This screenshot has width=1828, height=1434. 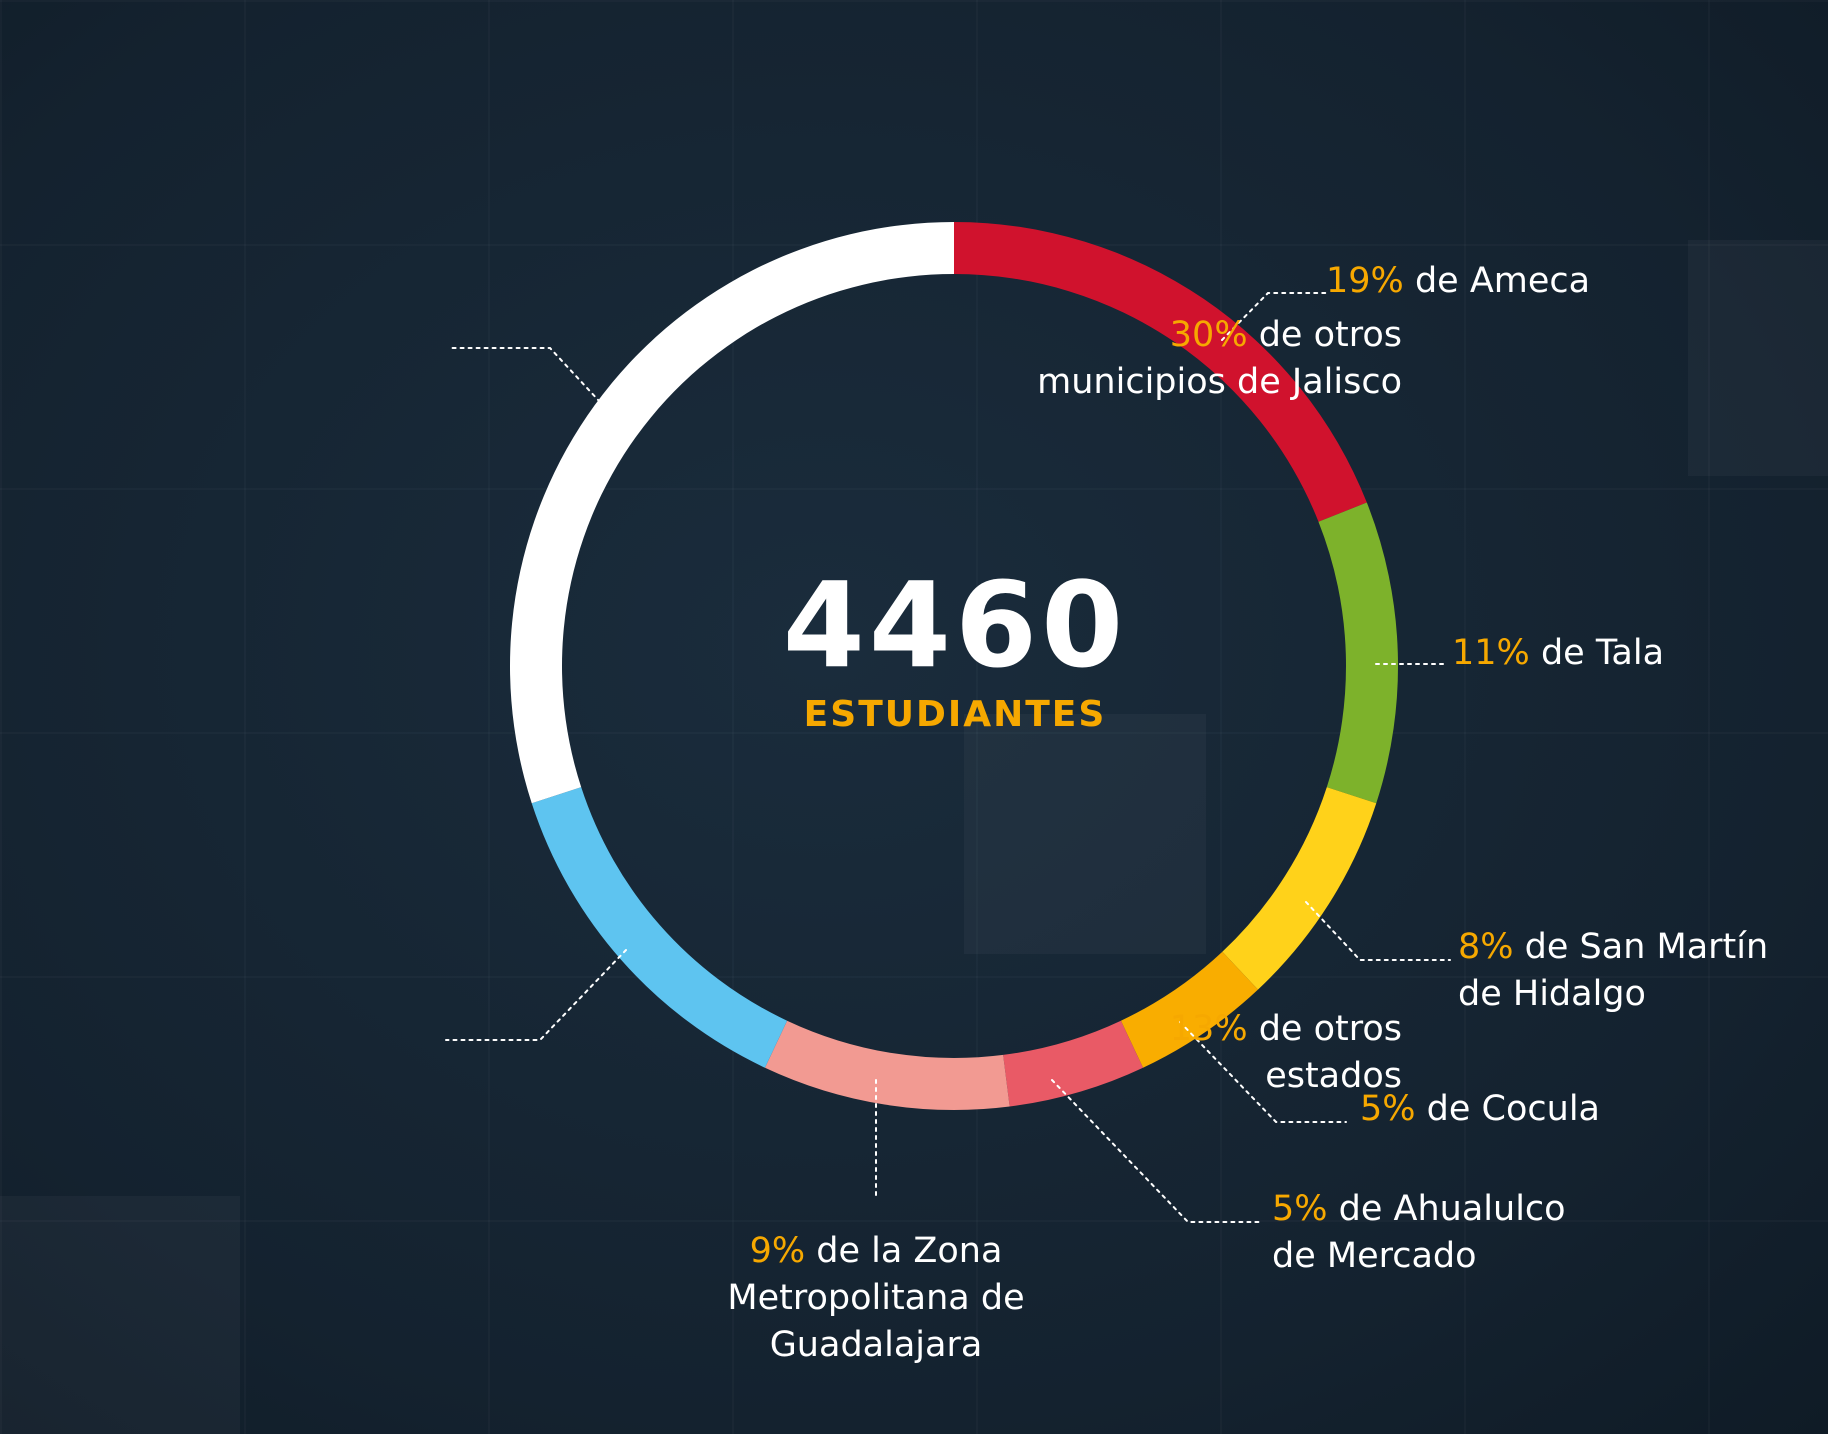 I want to click on slice-label-line: Guadalajara, so click(x=876, y=1345).